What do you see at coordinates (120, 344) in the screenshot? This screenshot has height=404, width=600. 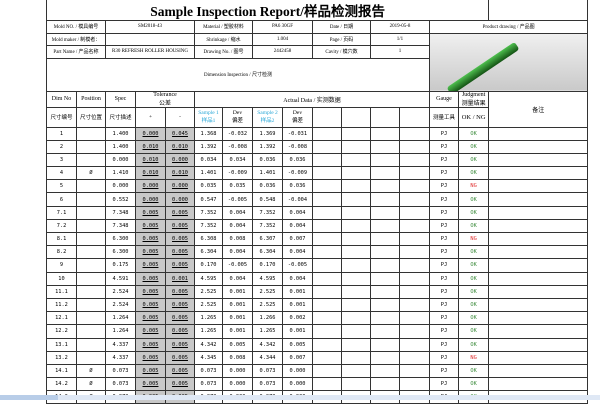 I see `spec-cell: 4.337` at bounding box center [120, 344].